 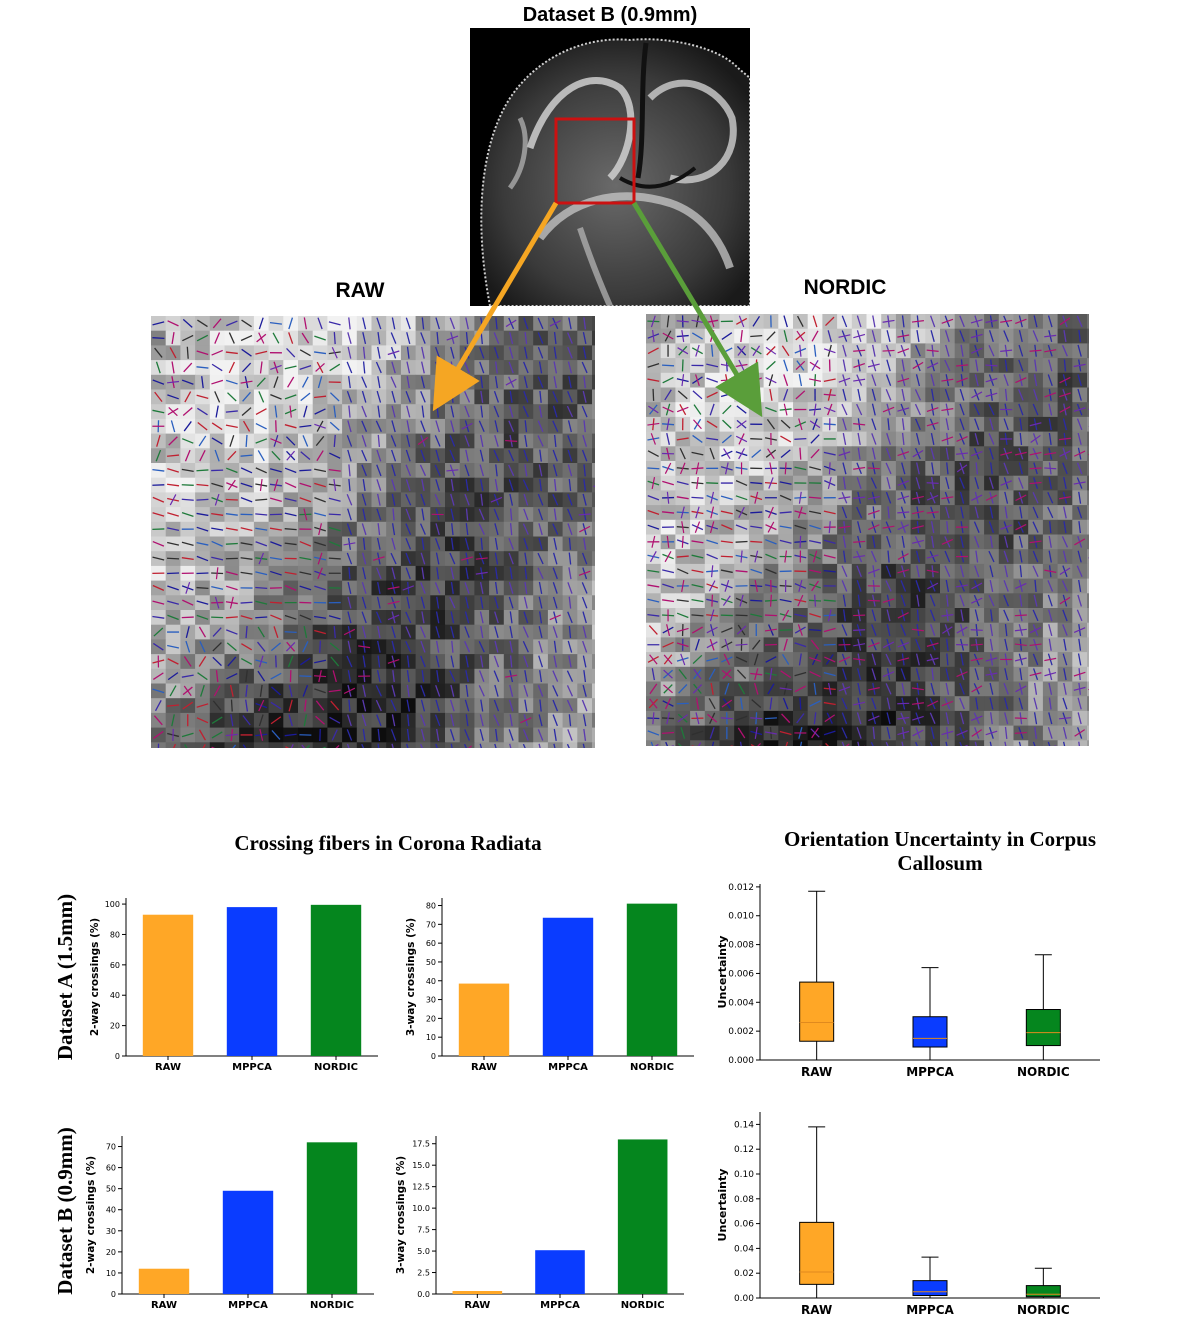 I want to click on y-tick-label: 10.0, so click(x=421, y=1208).